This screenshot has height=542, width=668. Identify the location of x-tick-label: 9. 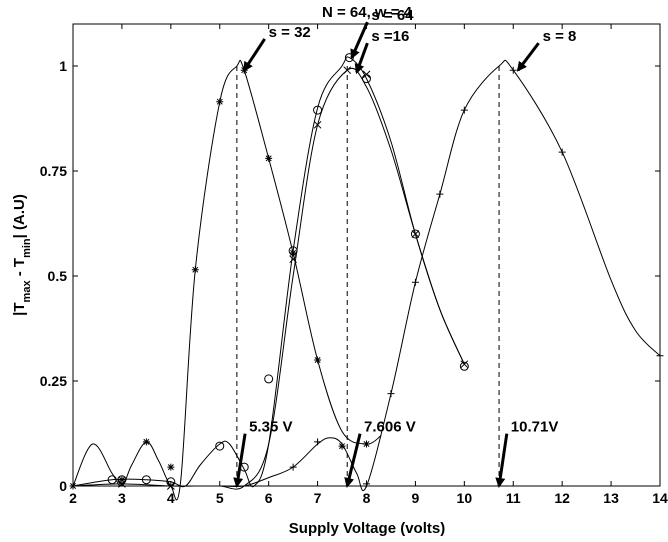
(416, 498).